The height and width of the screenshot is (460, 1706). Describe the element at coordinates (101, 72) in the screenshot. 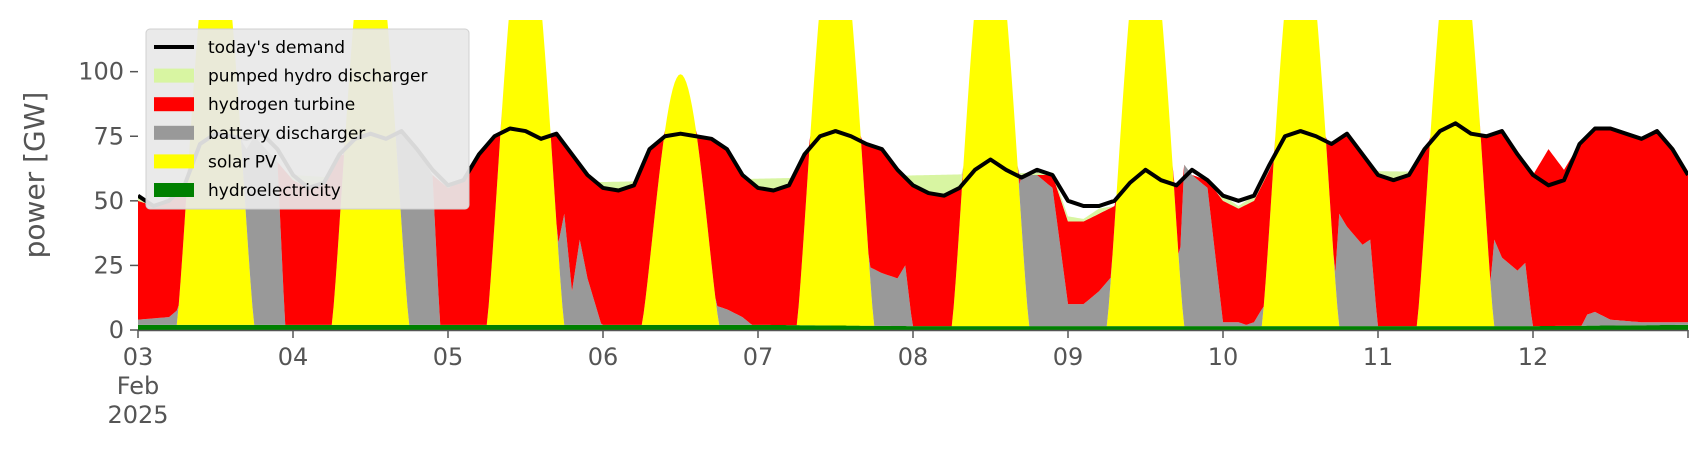

I see `y-tick-label: 100` at that location.